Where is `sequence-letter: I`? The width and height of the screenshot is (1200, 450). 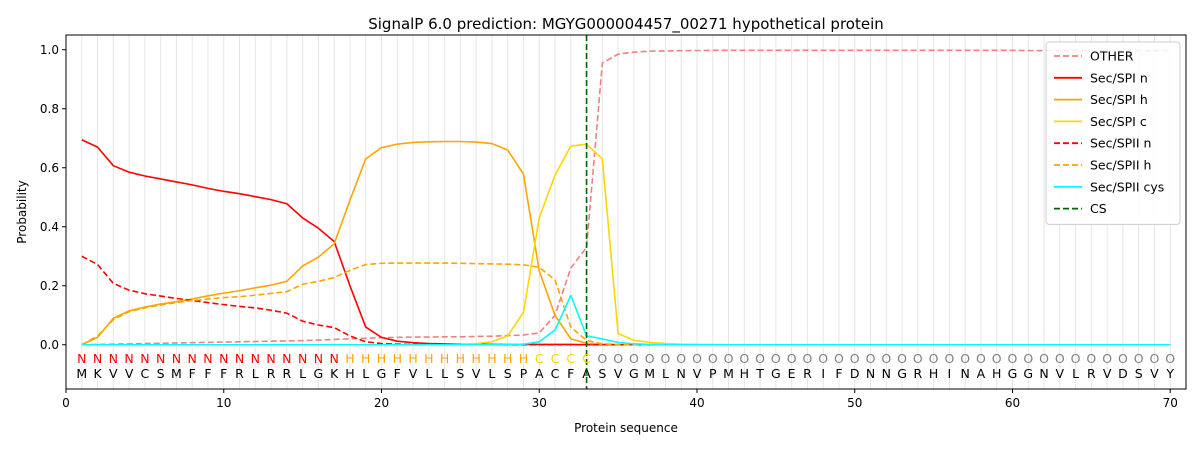
sequence-letter: I is located at coordinates (950, 373).